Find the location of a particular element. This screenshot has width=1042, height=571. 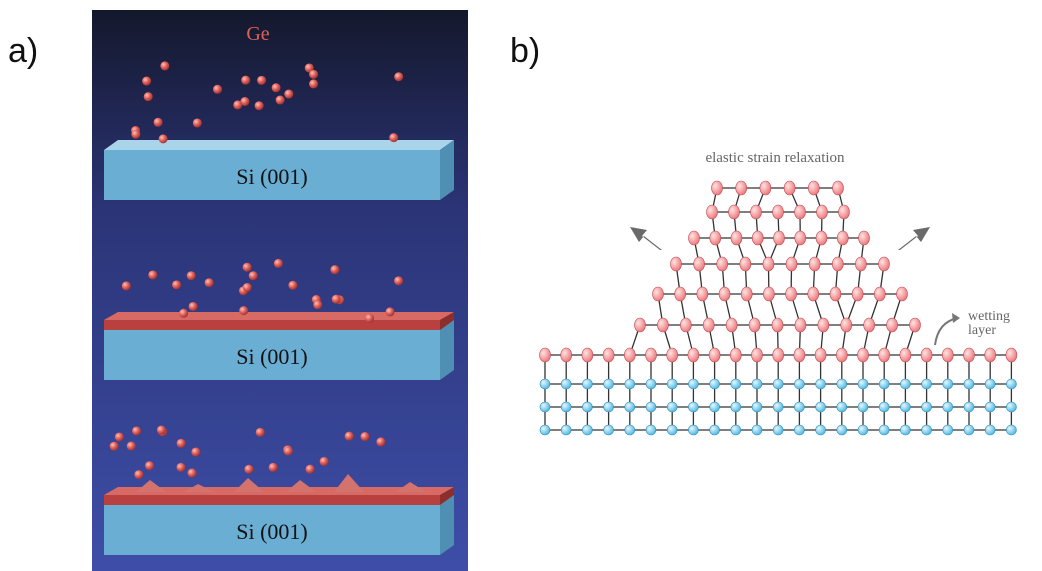

caption: elastic strain relaxation is located at coordinates (775, 158).